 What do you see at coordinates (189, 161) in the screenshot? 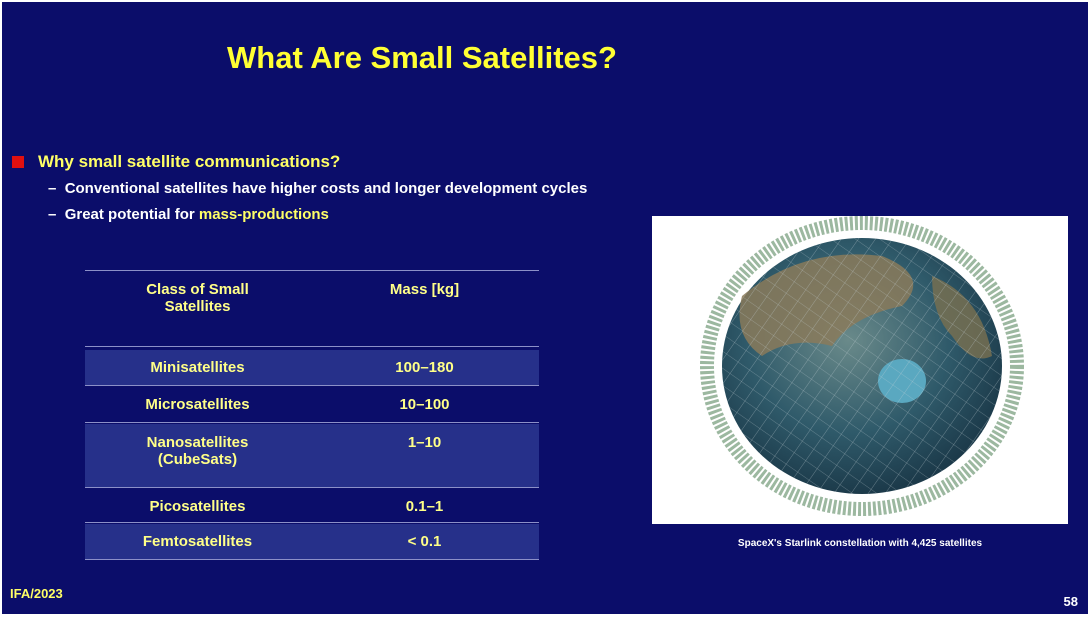
I see `bullet: Why small satellite communications?` at bounding box center [189, 161].